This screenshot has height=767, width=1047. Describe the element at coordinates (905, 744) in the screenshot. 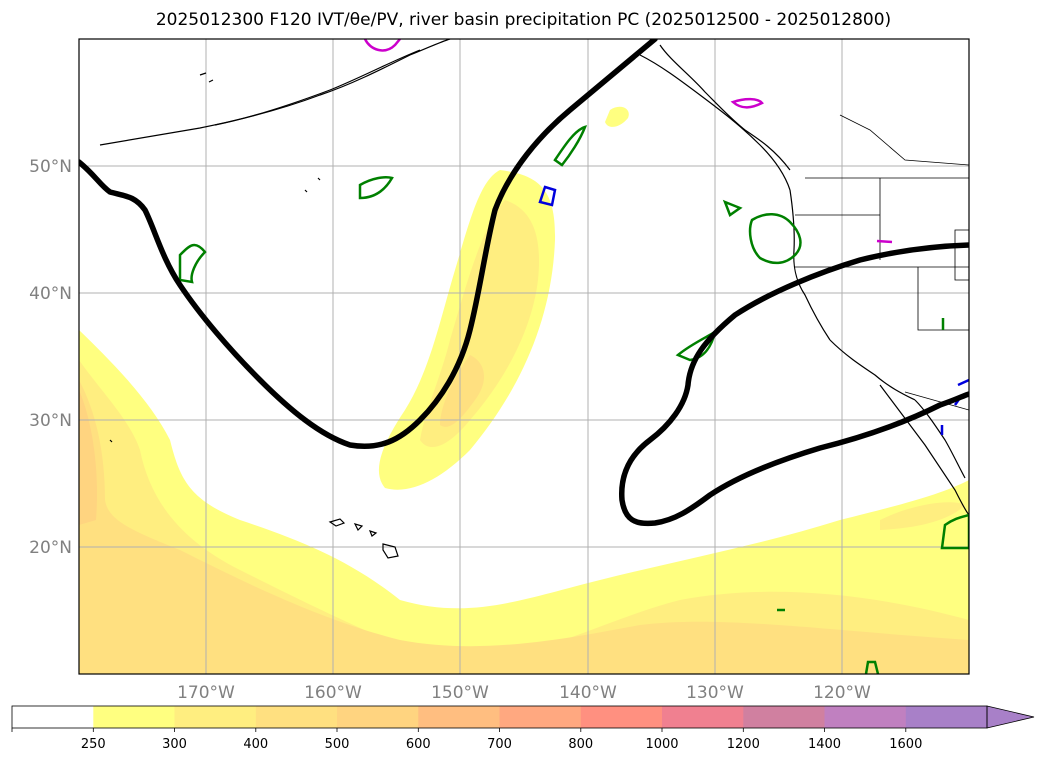

I see `colorbar-tick-label: 1600` at that location.